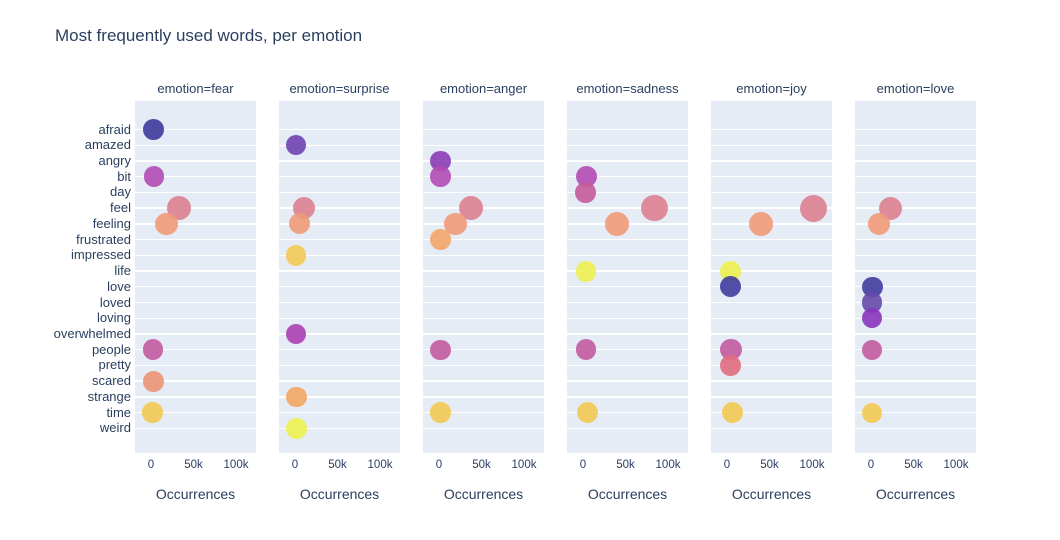  I want to click on data-point-anger-frustrated, so click(440, 239).